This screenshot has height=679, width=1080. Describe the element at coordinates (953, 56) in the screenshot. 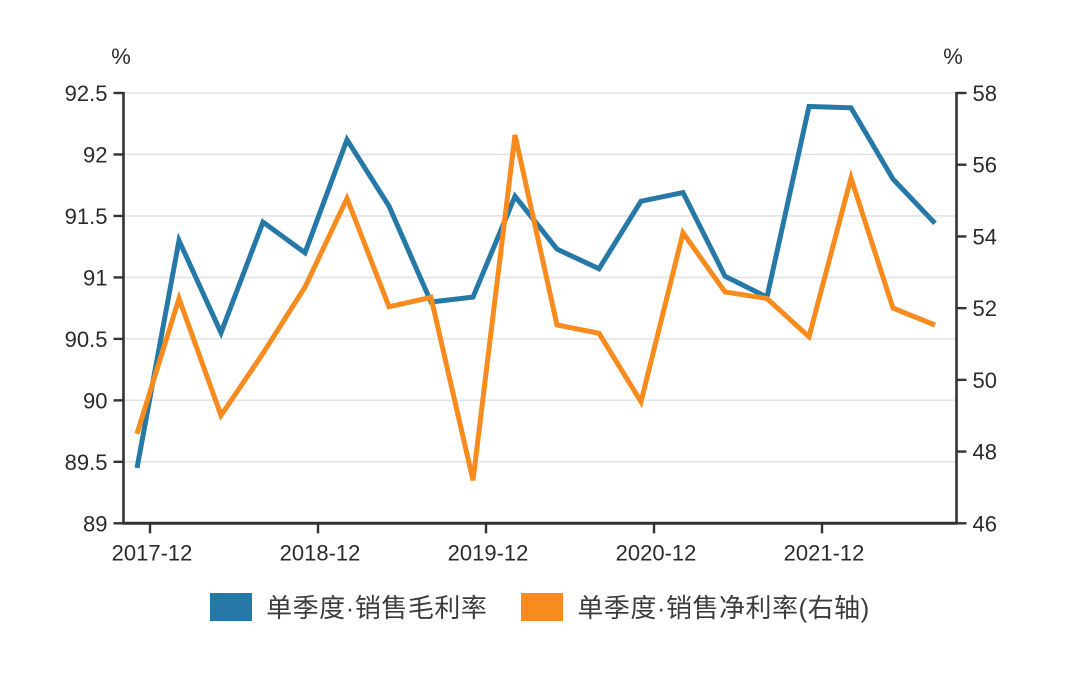

I see `right-axis-unit-label: %` at that location.